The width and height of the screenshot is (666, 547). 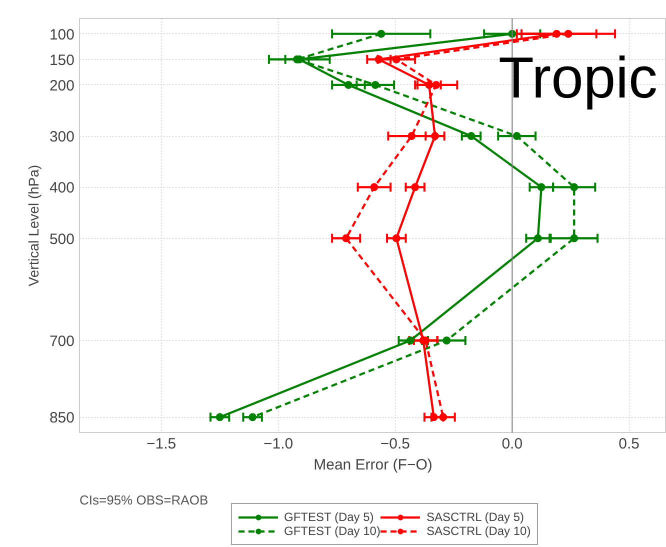 I want to click on y-tick-label: 850, so click(x=62, y=418).